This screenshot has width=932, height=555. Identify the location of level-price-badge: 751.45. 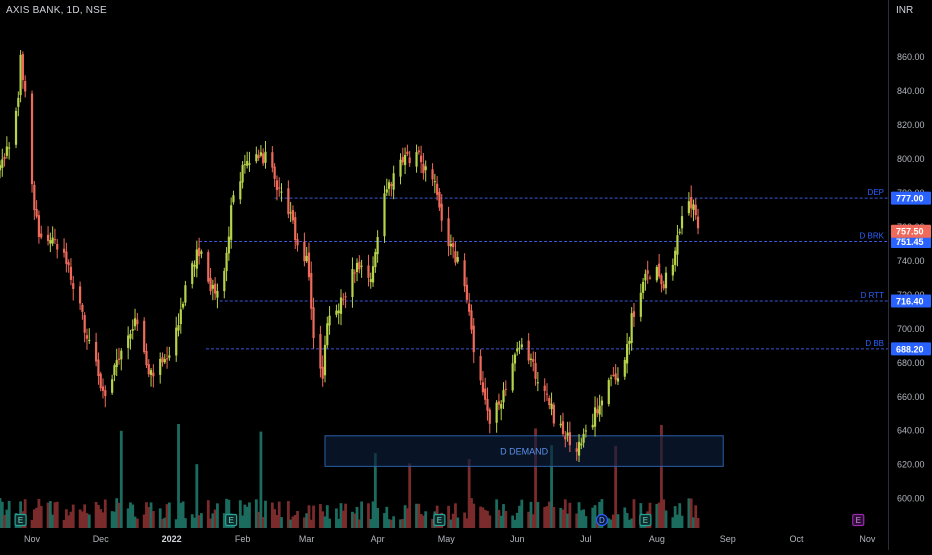
(910, 242).